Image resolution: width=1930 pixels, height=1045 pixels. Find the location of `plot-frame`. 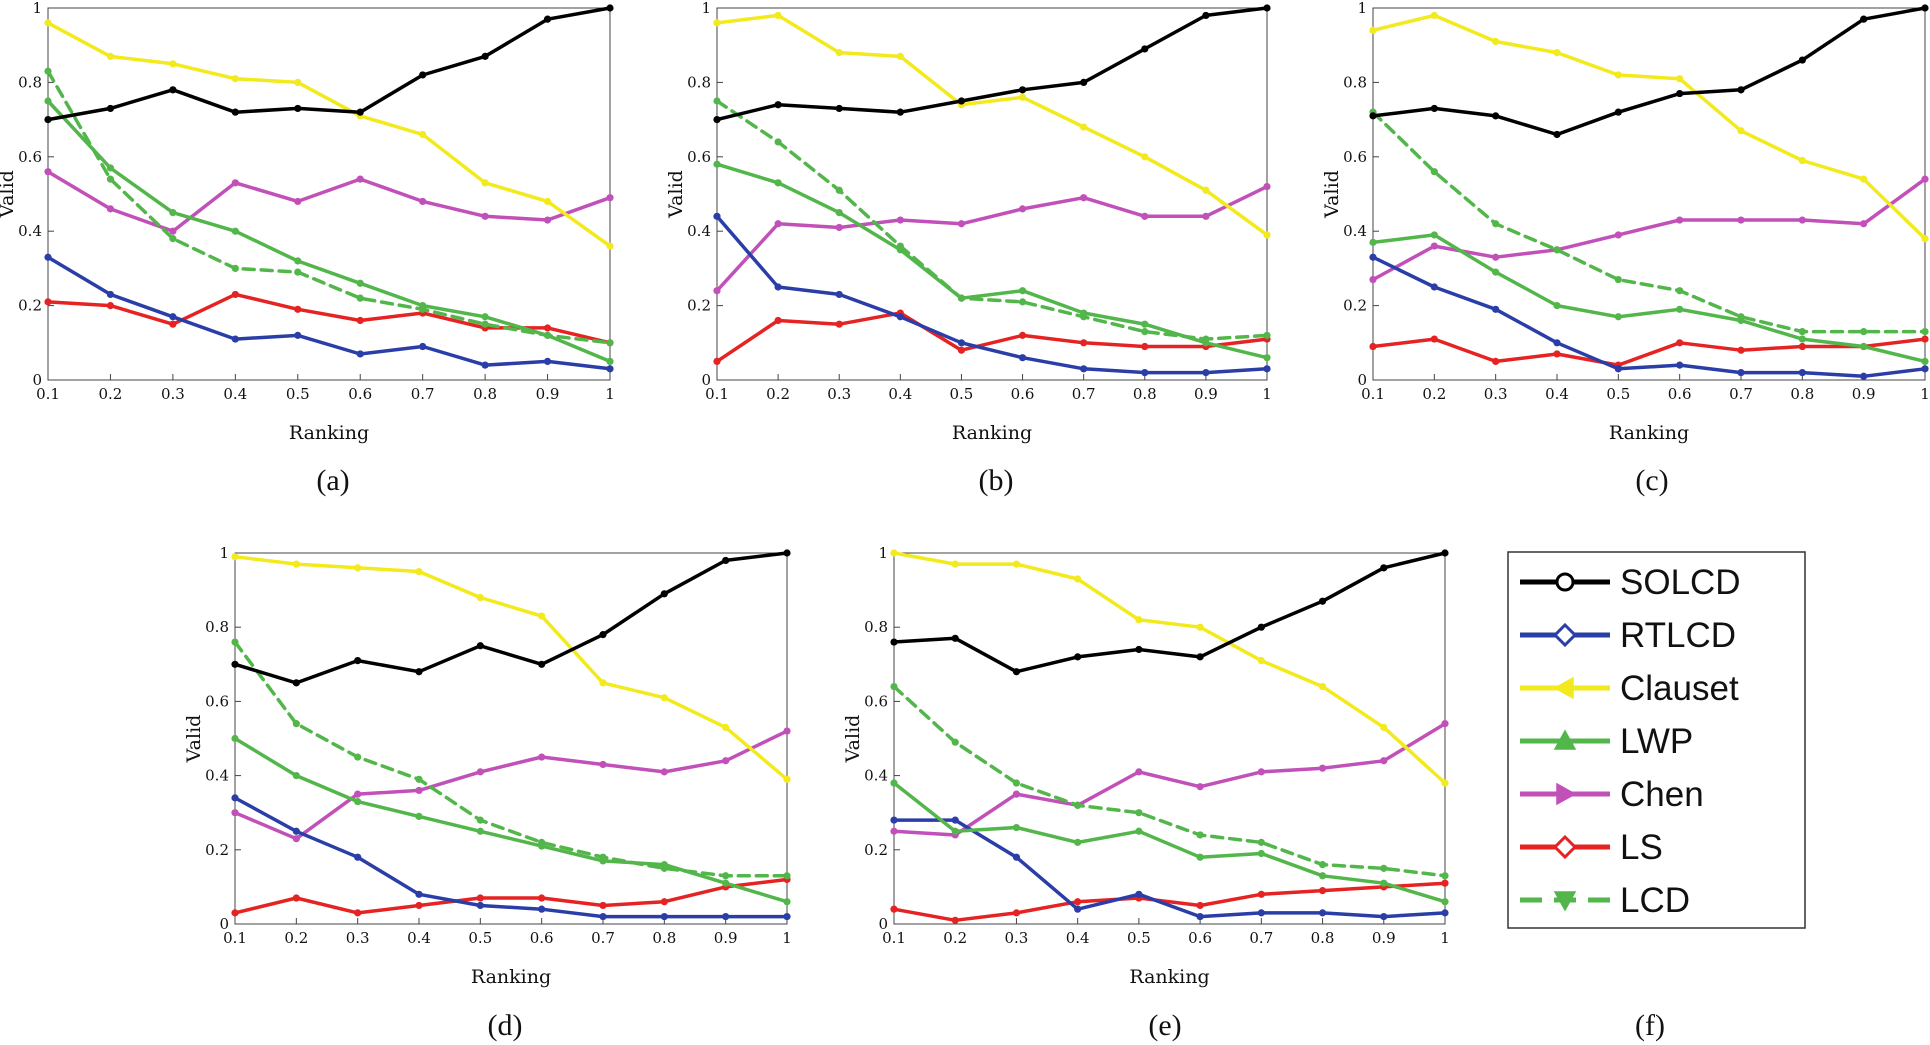

plot-frame is located at coordinates (1649, 194).